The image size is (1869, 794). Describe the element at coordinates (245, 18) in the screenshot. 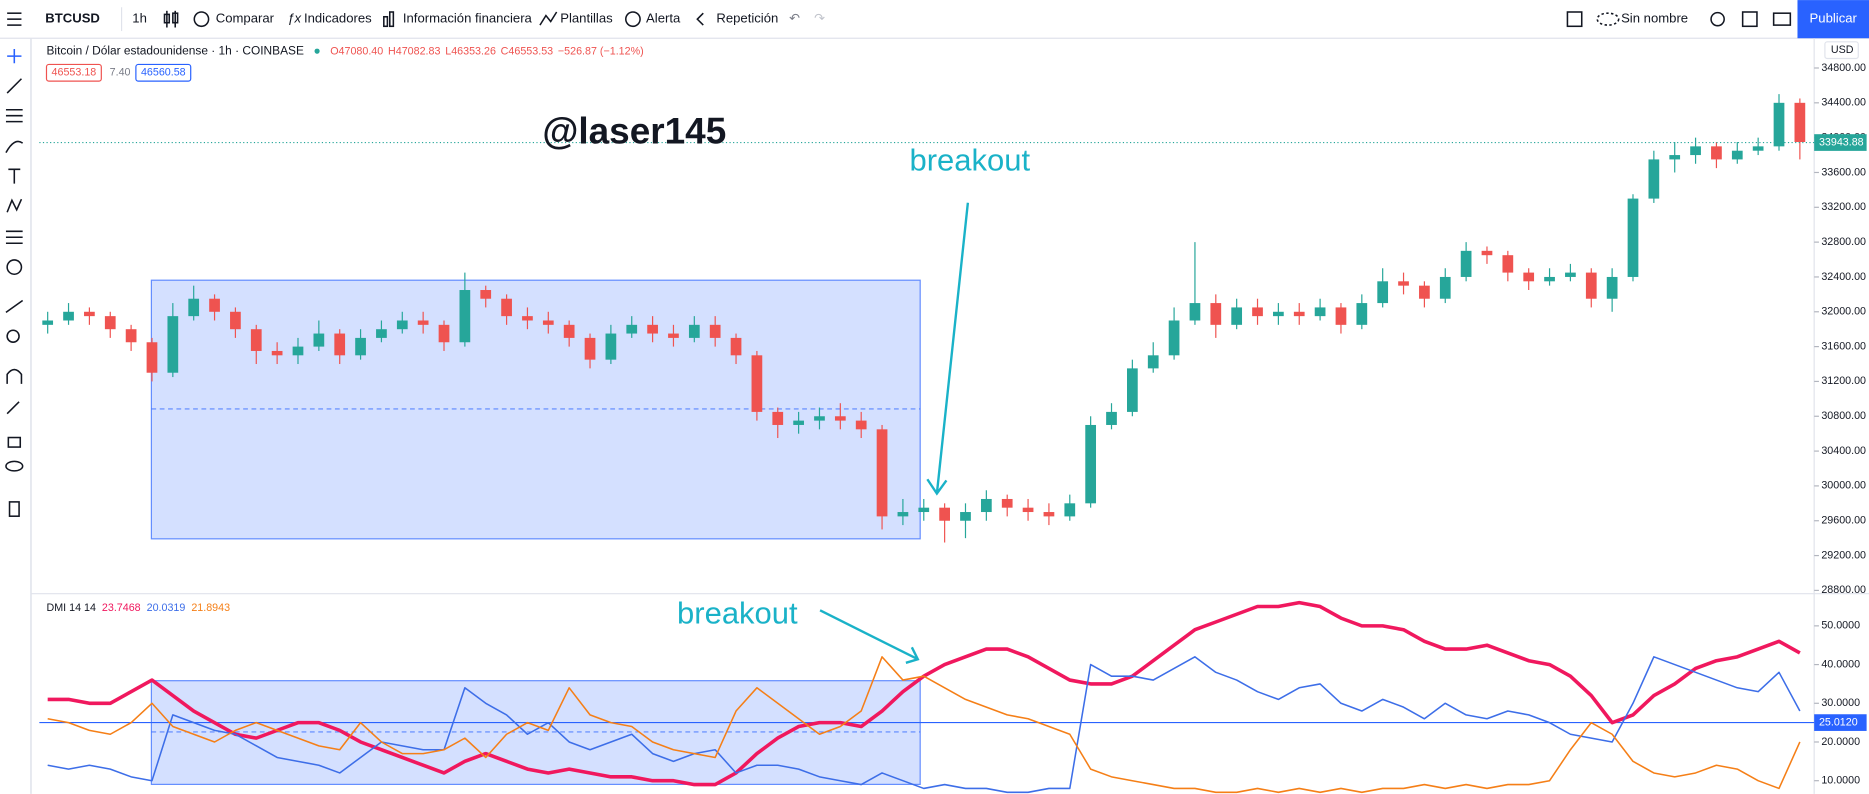

I see `toolbar-item: Comparar` at that location.